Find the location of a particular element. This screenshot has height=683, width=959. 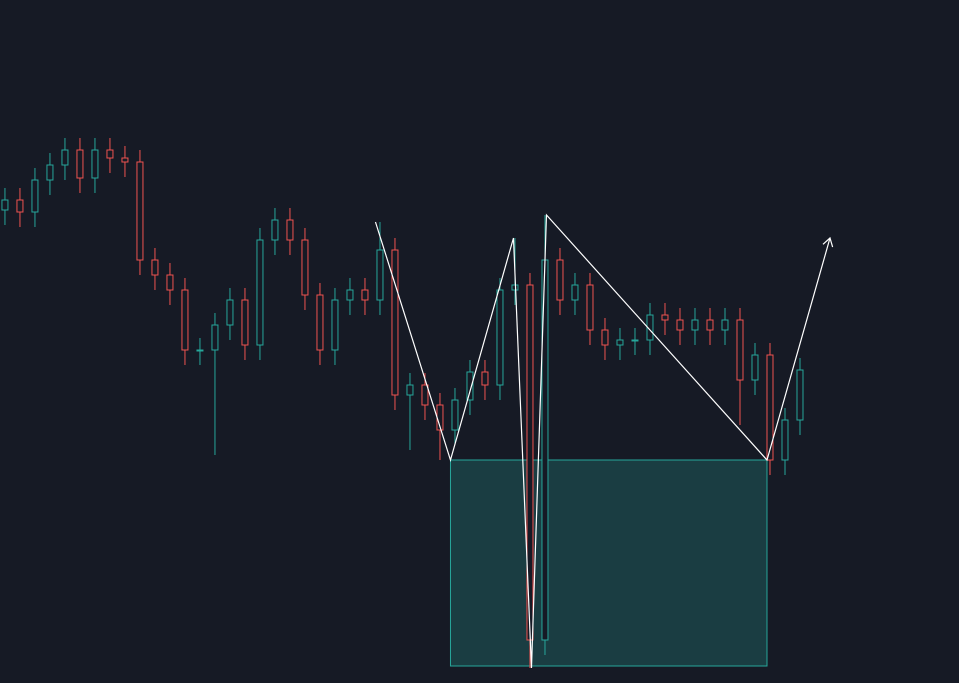

zone is located at coordinates (608, 563).